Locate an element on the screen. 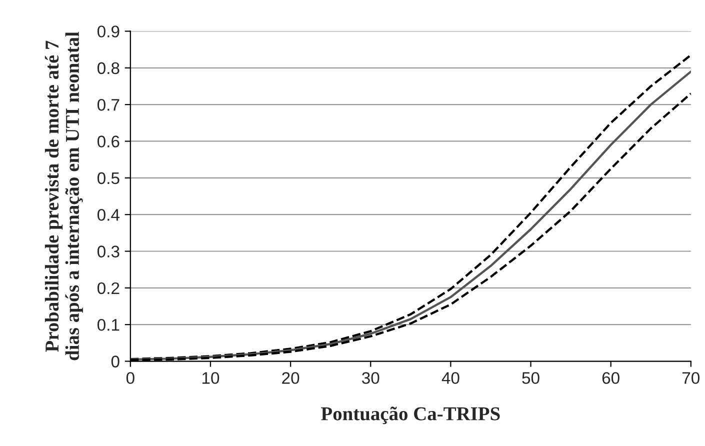 This screenshot has height=446, width=705. x-tick-label: 20 is located at coordinates (291, 378).